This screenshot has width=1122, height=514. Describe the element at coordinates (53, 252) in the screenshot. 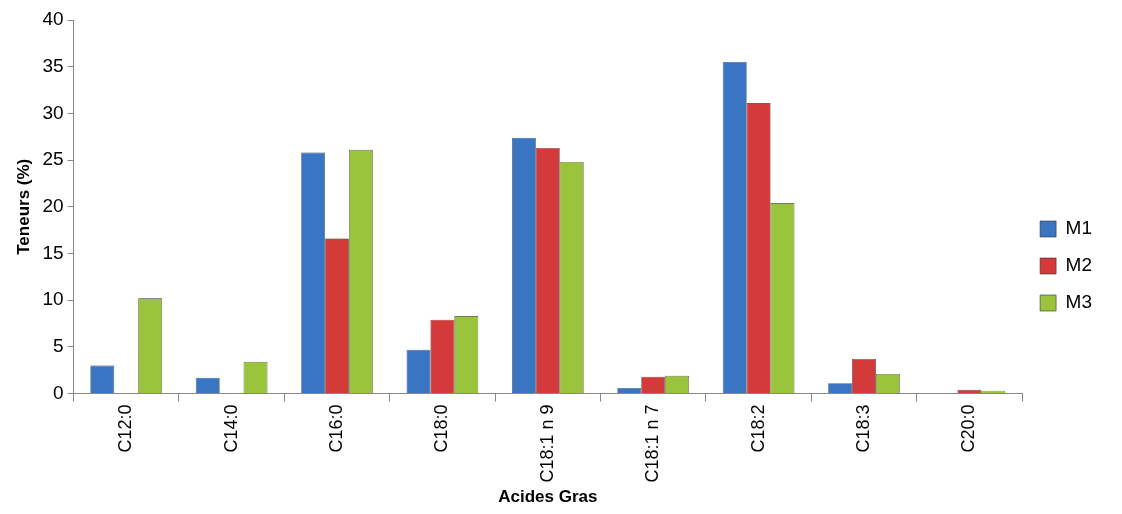

I see `y-tick-label: 15` at that location.